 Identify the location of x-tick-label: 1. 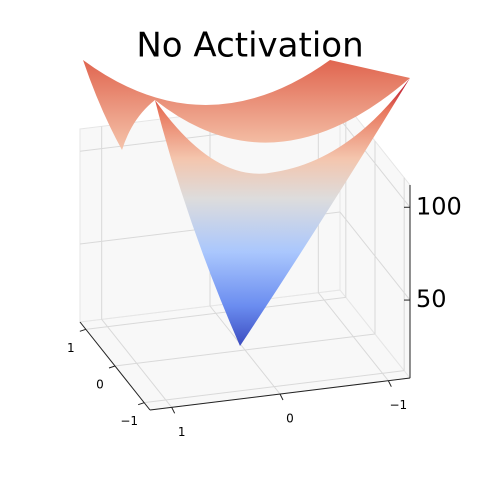
(182, 432).